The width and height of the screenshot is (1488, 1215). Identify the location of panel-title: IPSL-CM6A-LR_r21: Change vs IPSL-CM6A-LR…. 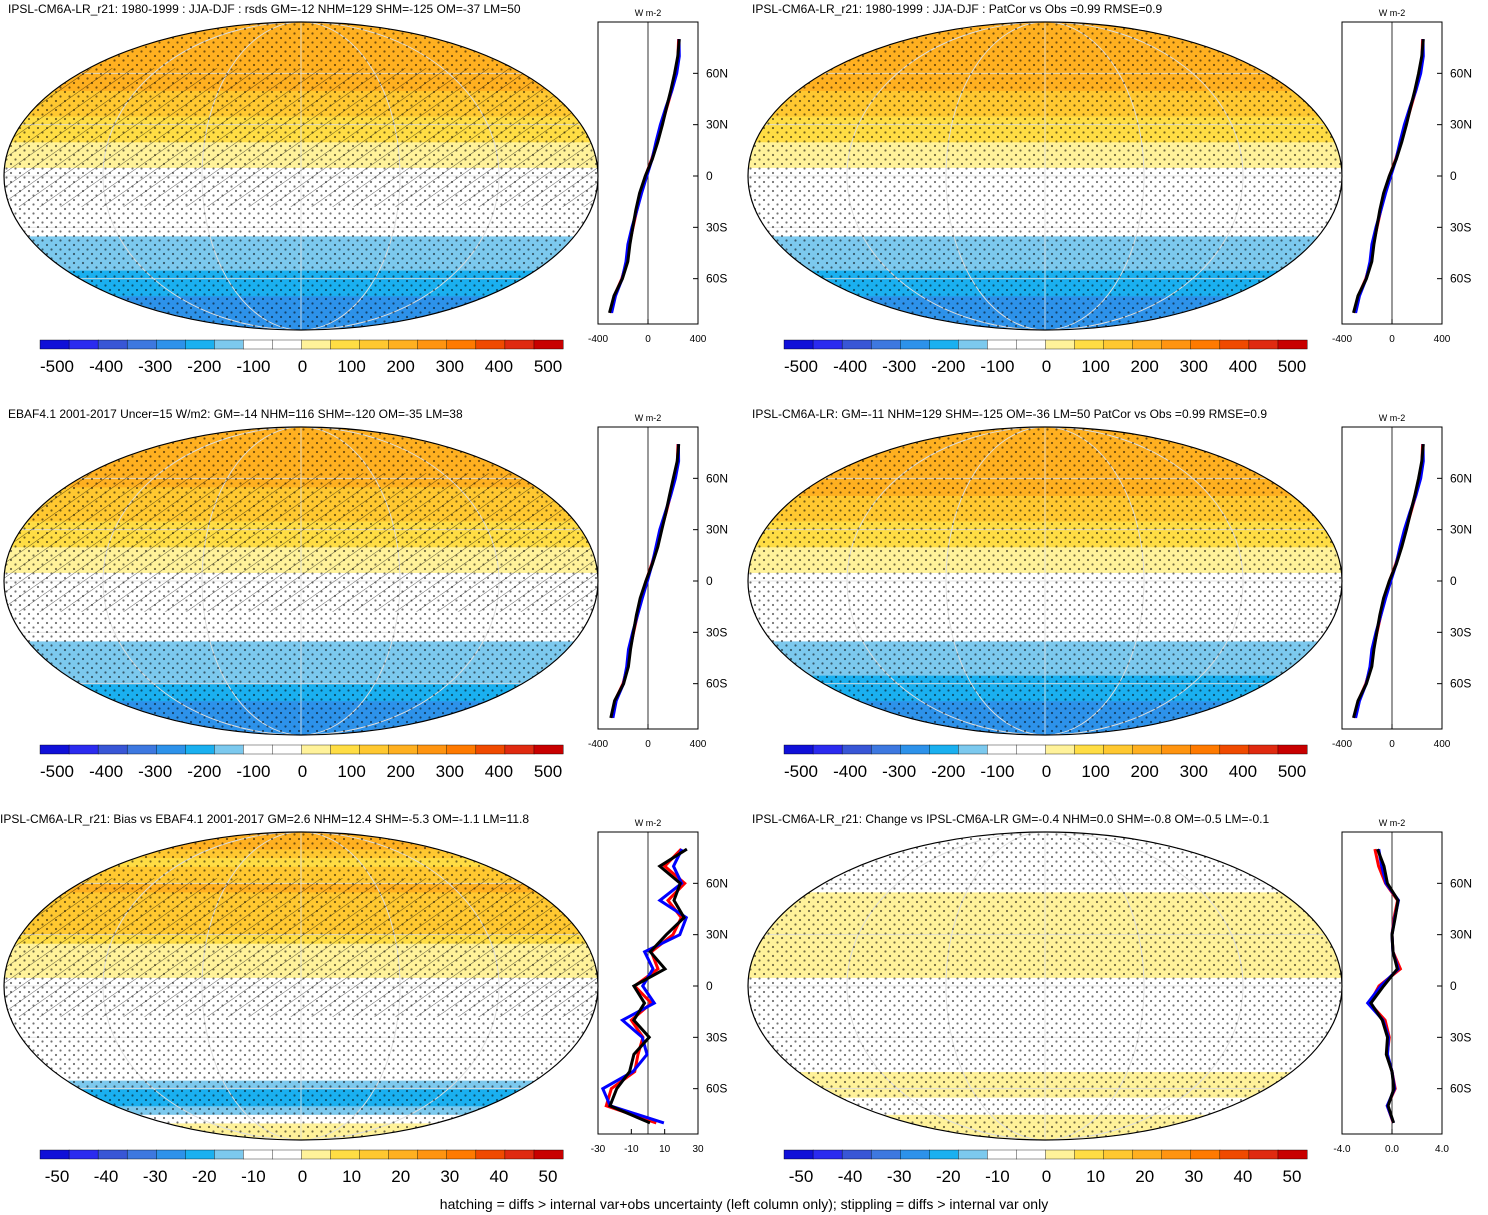
(1011, 819).